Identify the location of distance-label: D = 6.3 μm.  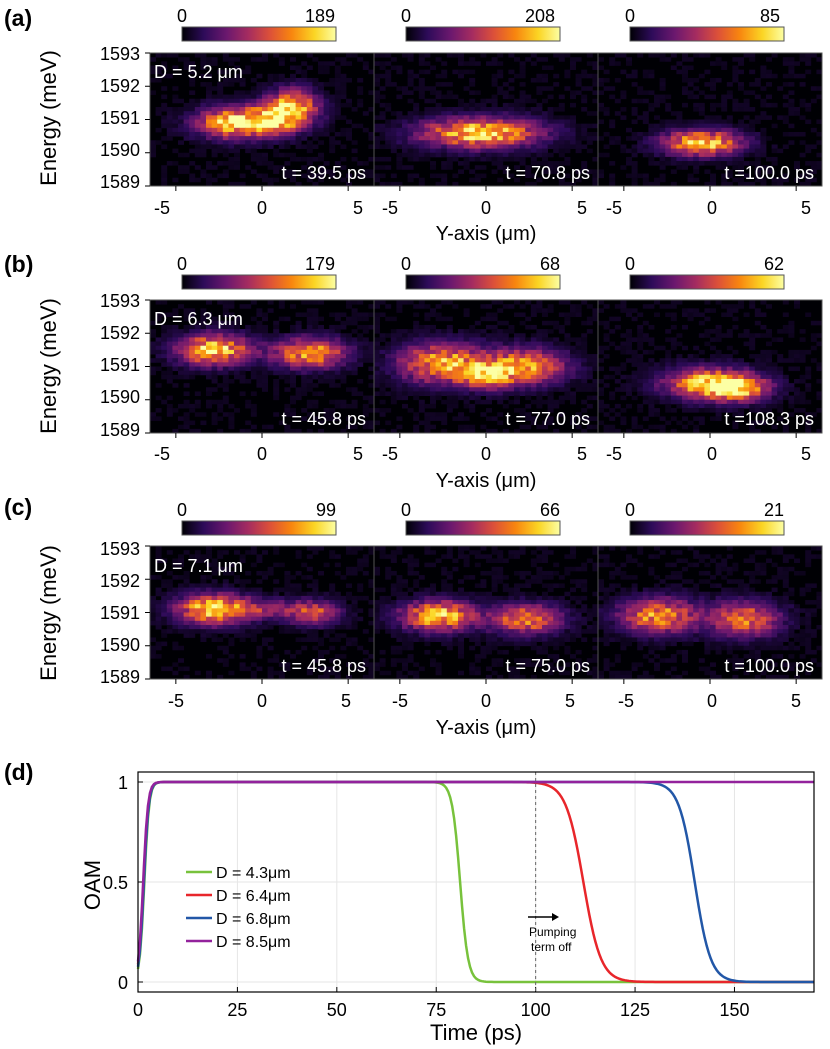
(198, 319).